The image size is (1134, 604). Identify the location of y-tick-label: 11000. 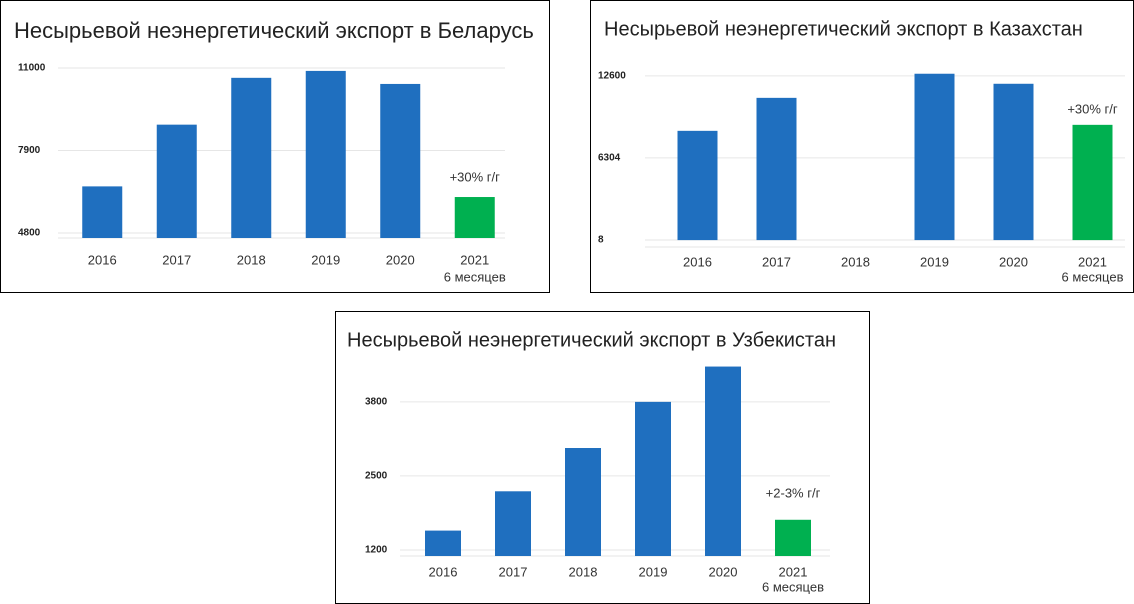
(32, 68).